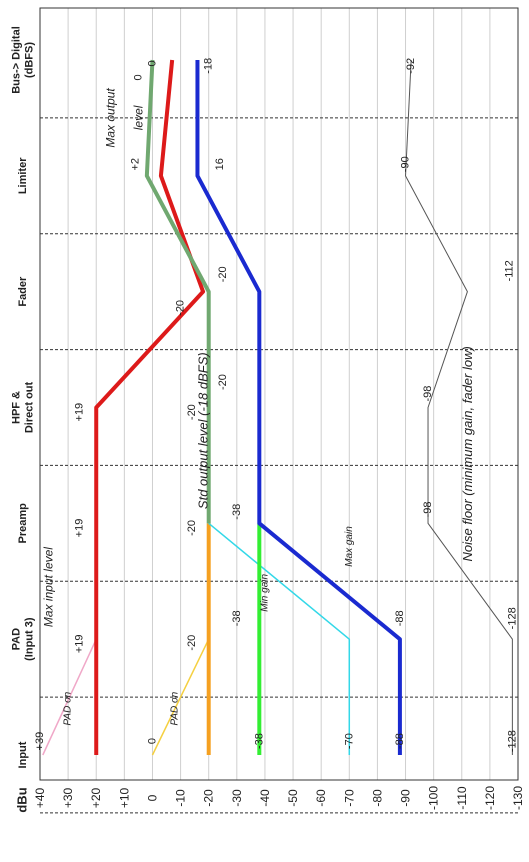 This screenshot has width=529, height=862. What do you see at coordinates (349, 741) in the screenshot?
I see `value-label: -70` at bounding box center [349, 741].